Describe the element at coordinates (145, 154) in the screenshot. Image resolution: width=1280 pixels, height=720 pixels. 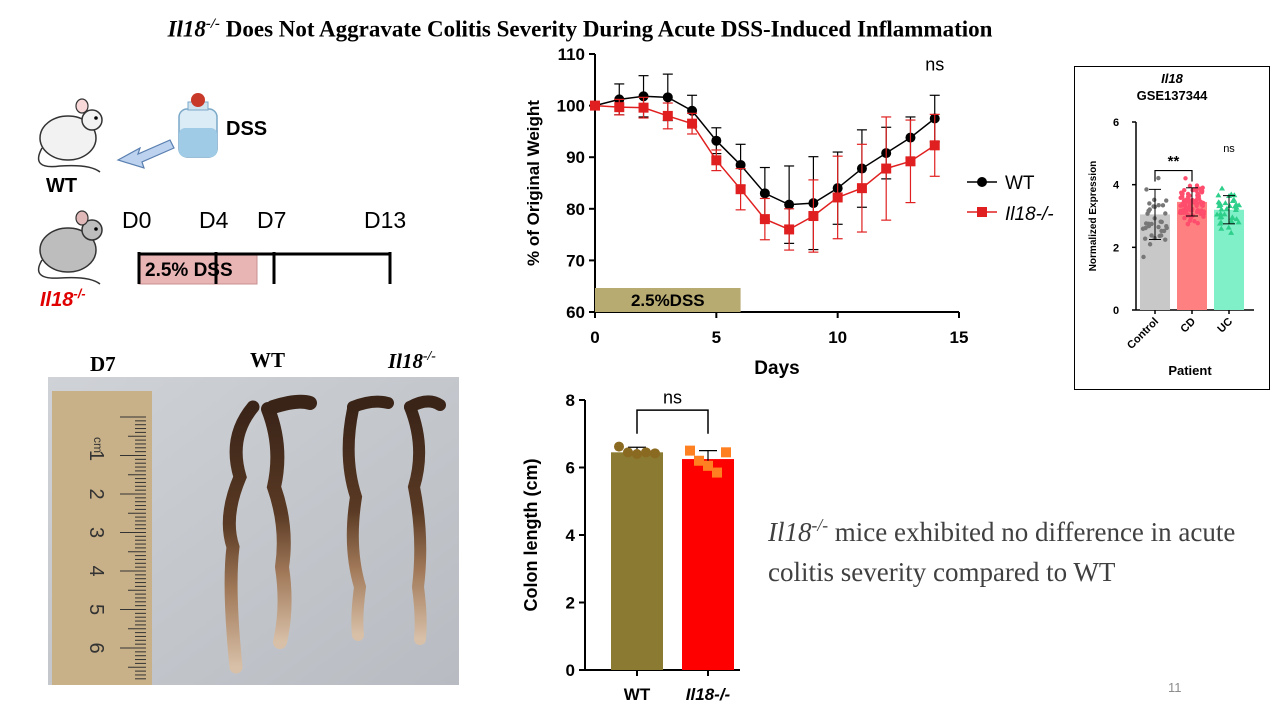
I see `arrow-icon` at that location.